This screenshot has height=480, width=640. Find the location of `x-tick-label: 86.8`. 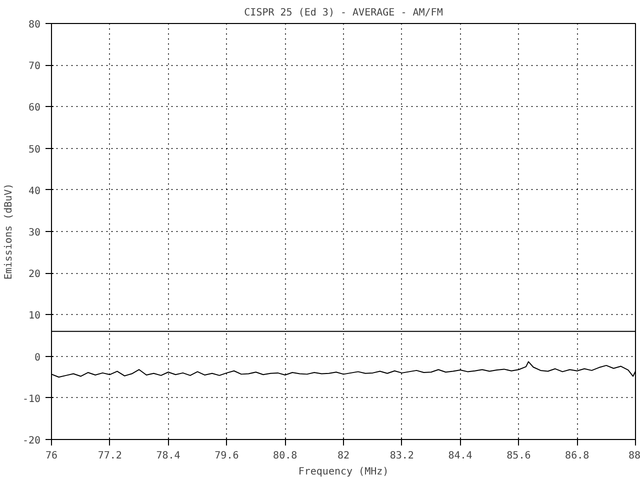

x-tick-label: 86.8 is located at coordinates (577, 456).